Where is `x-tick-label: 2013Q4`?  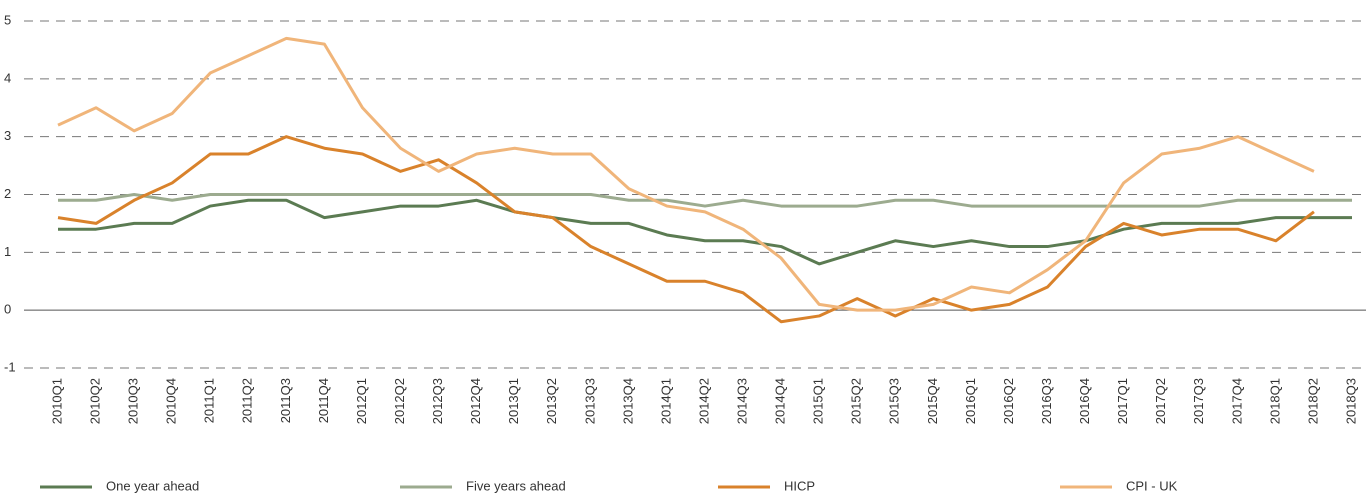
x-tick-label: 2013Q4 is located at coordinates (627, 401).